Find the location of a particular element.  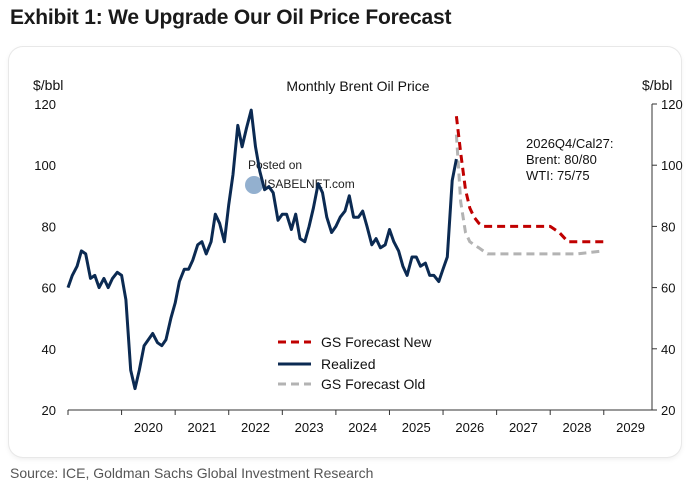

legend: GS Forecast New Realized GS Forecast Old is located at coordinates (355, 363).